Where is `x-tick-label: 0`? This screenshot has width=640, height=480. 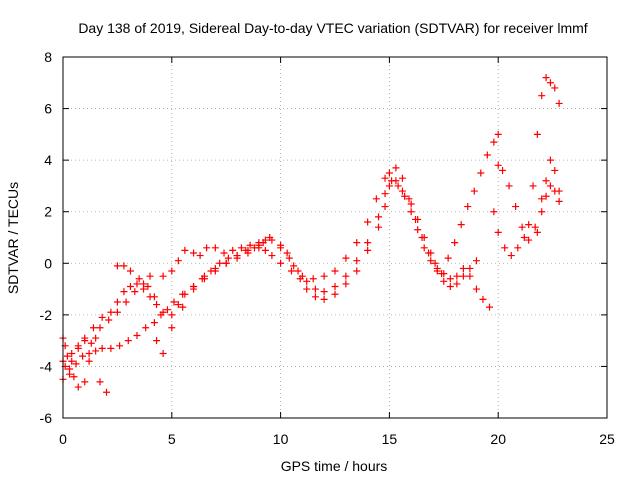
x-tick-label: 0 is located at coordinates (63, 439).